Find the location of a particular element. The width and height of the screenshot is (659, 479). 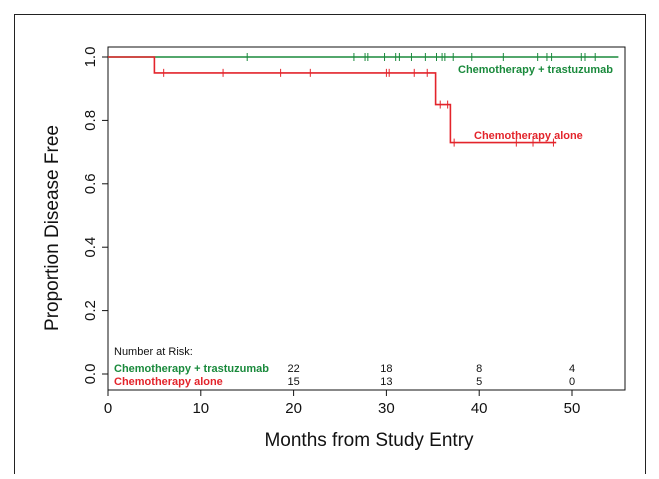

risk-count: 4 is located at coordinates (572, 369).